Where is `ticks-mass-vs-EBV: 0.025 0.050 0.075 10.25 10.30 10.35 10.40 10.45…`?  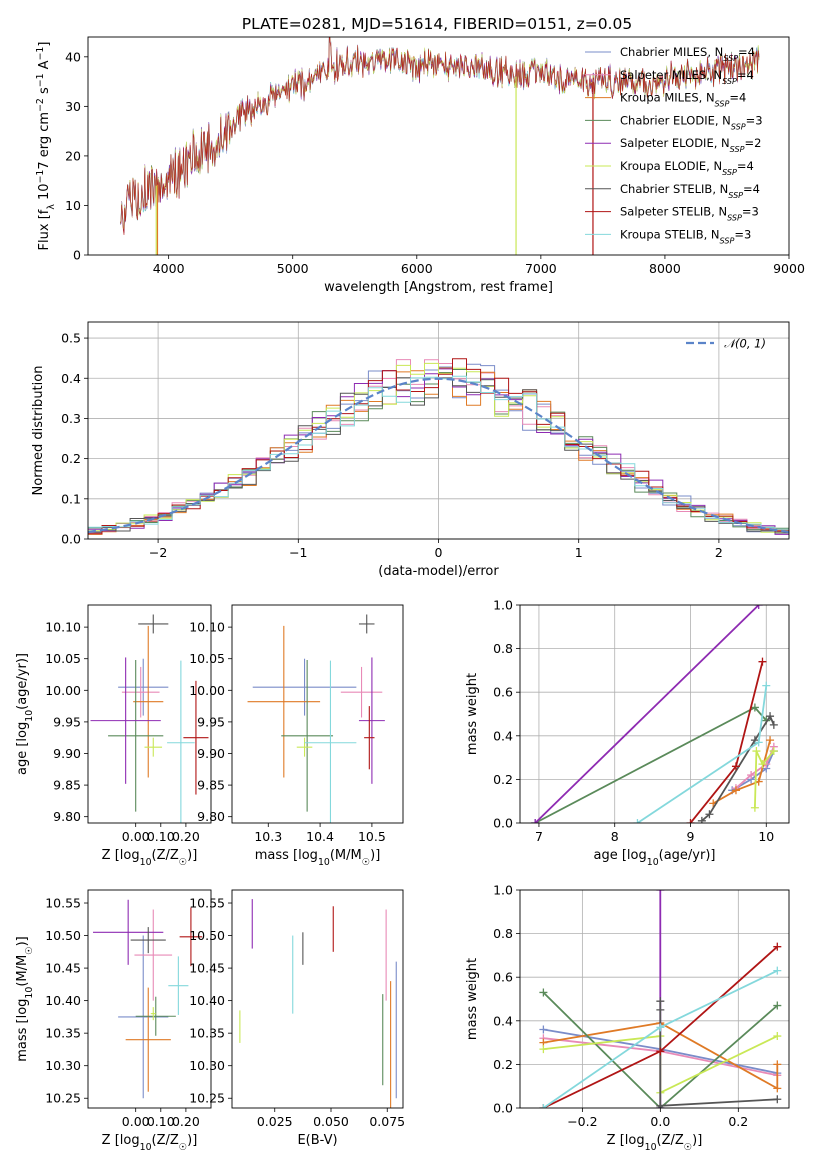 ticks-mass-vs-EBV: 0.025 0.050 0.075 10.25 10.30 10.35 10.40 10.45… is located at coordinates (297, 1012).